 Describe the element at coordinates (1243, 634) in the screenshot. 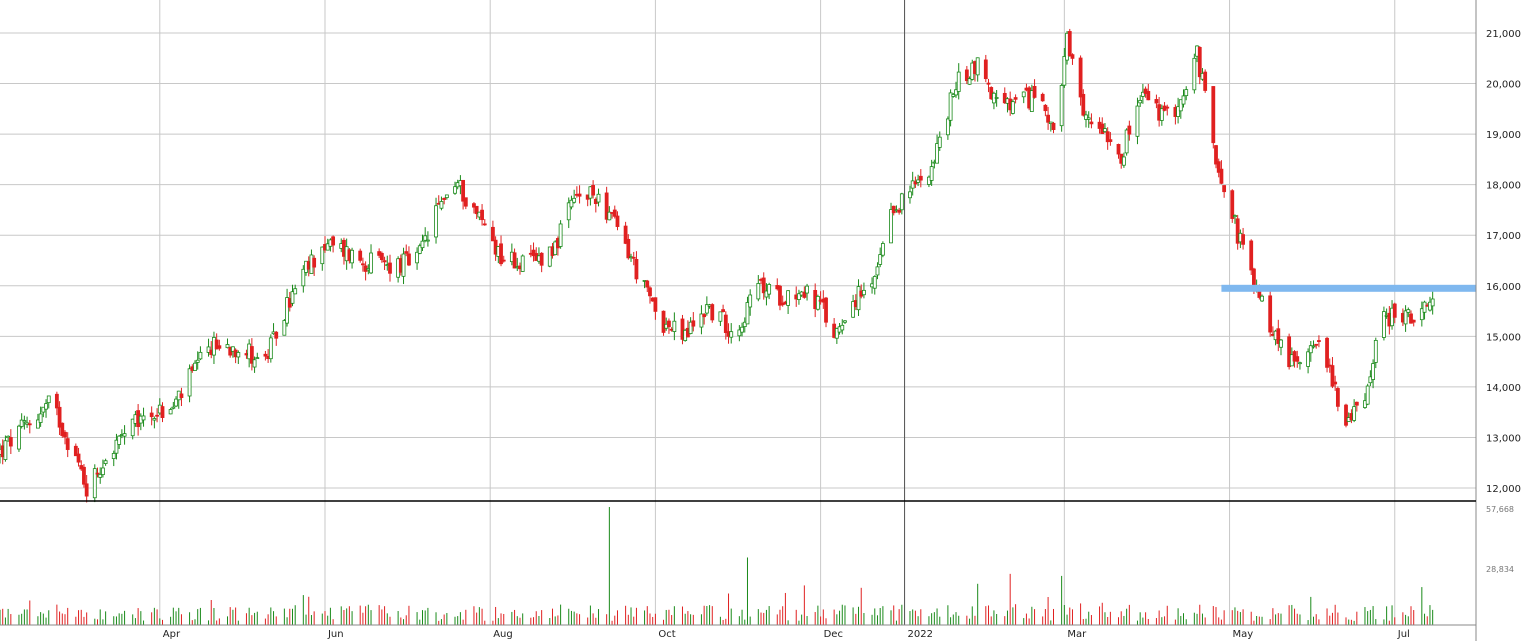

I see `x-tick-label: May` at that location.